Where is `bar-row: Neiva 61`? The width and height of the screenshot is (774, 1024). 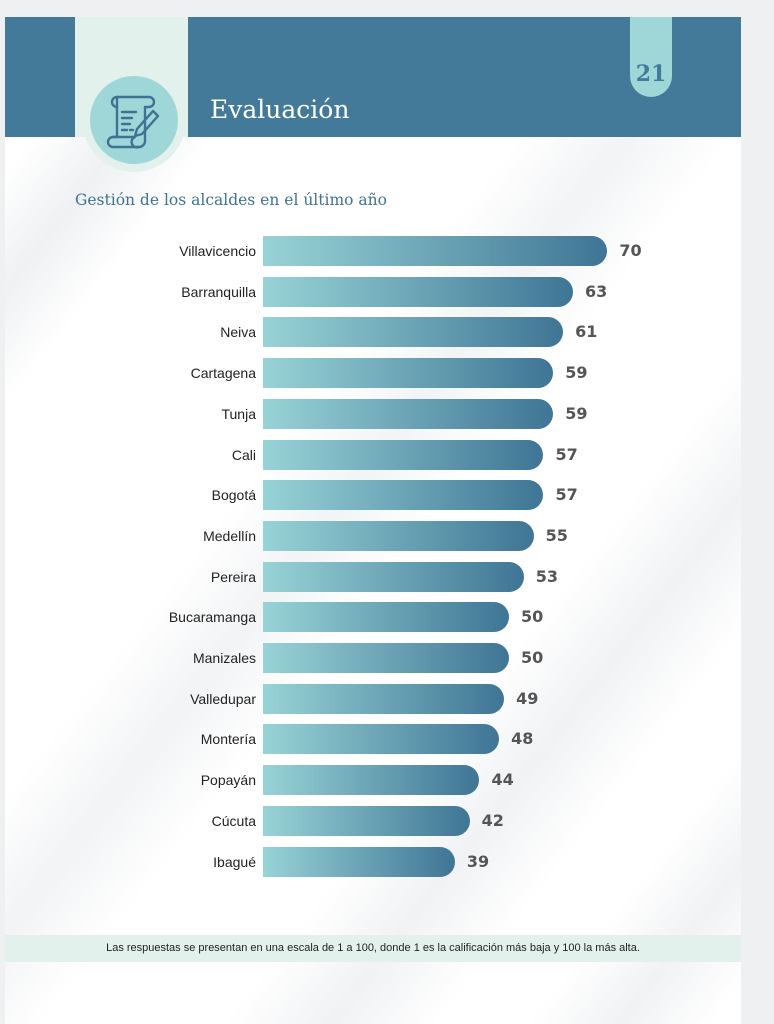
bar-row: Neiva 61 is located at coordinates (373, 332).